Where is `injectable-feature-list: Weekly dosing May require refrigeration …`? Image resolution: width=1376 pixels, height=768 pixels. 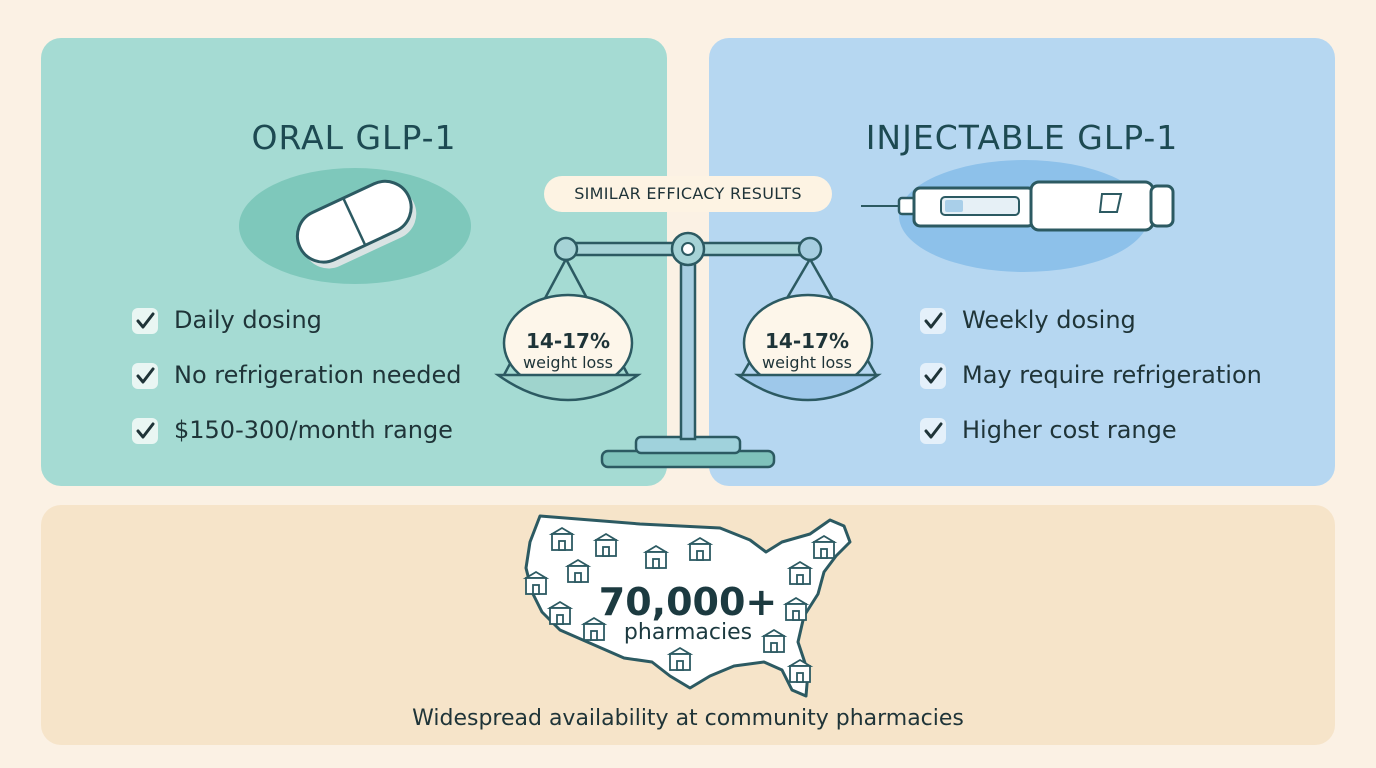 injectable-feature-list: Weekly dosing May require refrigeration … is located at coordinates (1090, 388).